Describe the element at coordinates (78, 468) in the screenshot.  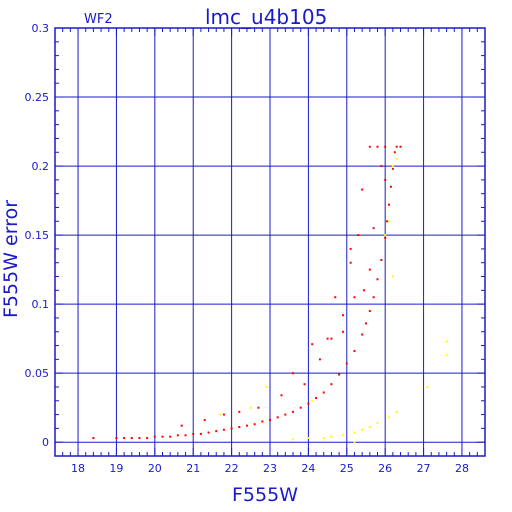
I see `x-tick-label: 18` at that location.